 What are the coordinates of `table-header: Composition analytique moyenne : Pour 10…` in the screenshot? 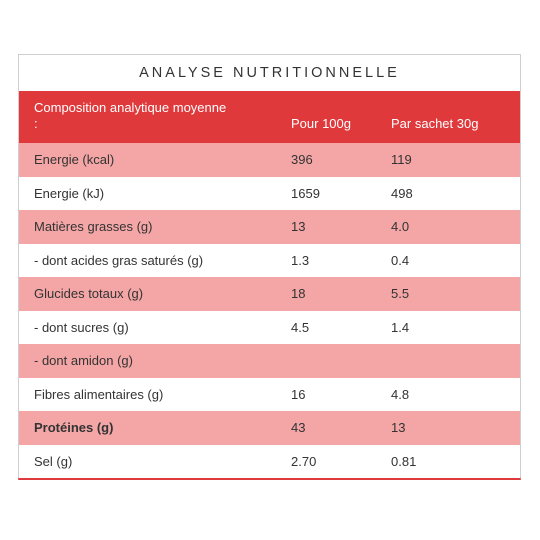 It's located at (269, 117).